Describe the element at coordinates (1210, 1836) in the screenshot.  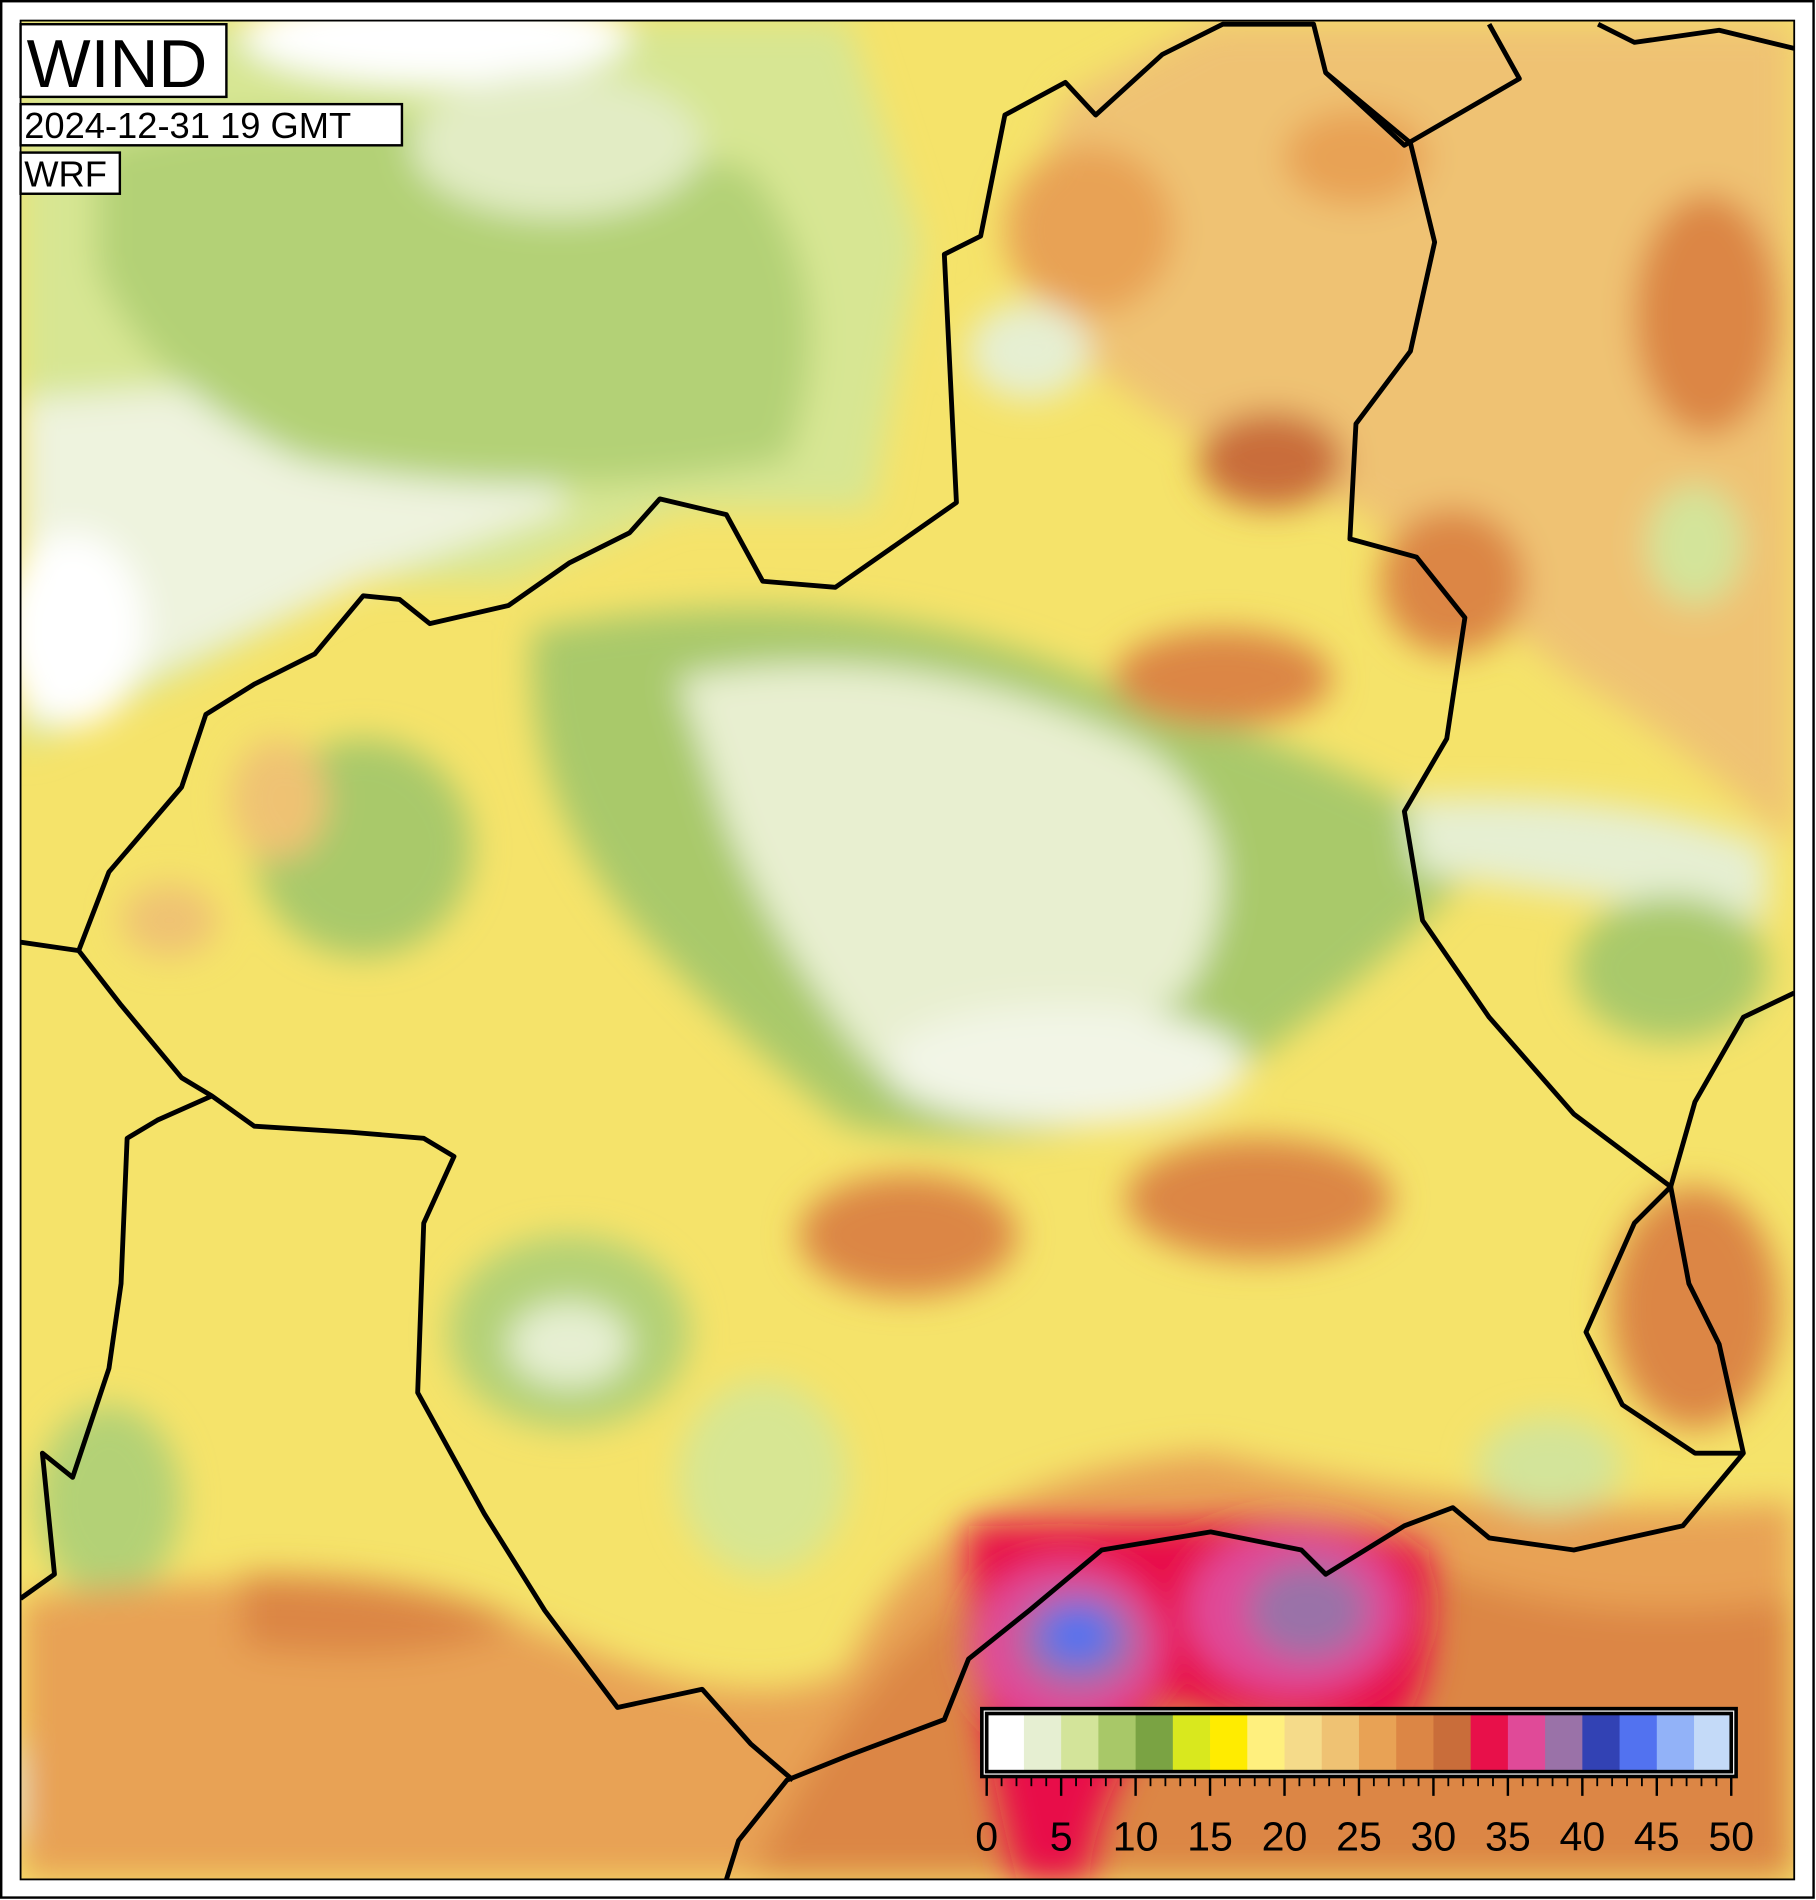
I see `tick-label: 15` at that location.